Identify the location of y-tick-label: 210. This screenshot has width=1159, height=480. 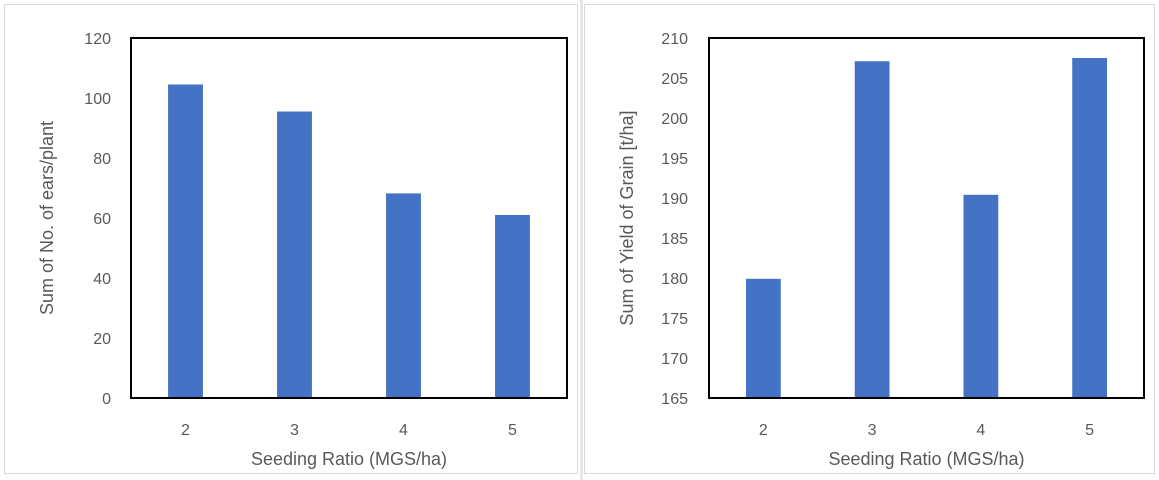
(674, 39).